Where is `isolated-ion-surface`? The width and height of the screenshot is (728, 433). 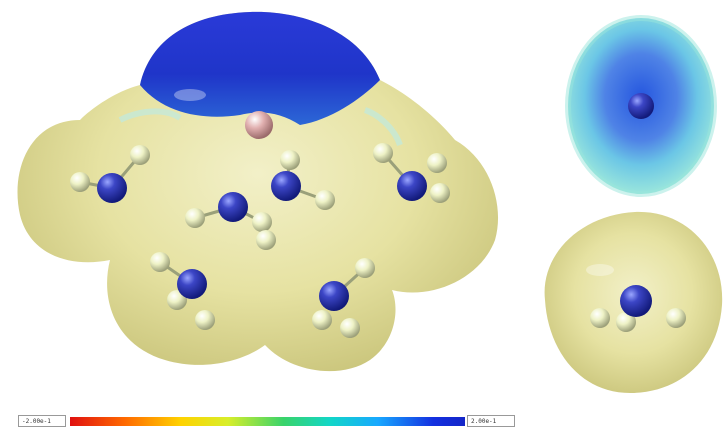 isolated-ion-surface is located at coordinates (641, 106).